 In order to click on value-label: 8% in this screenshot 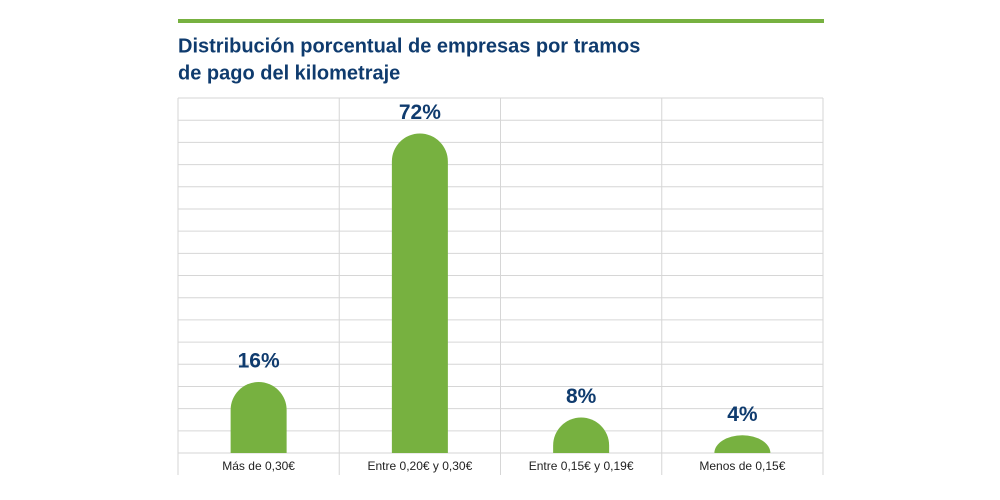, I will do `click(581, 396)`.